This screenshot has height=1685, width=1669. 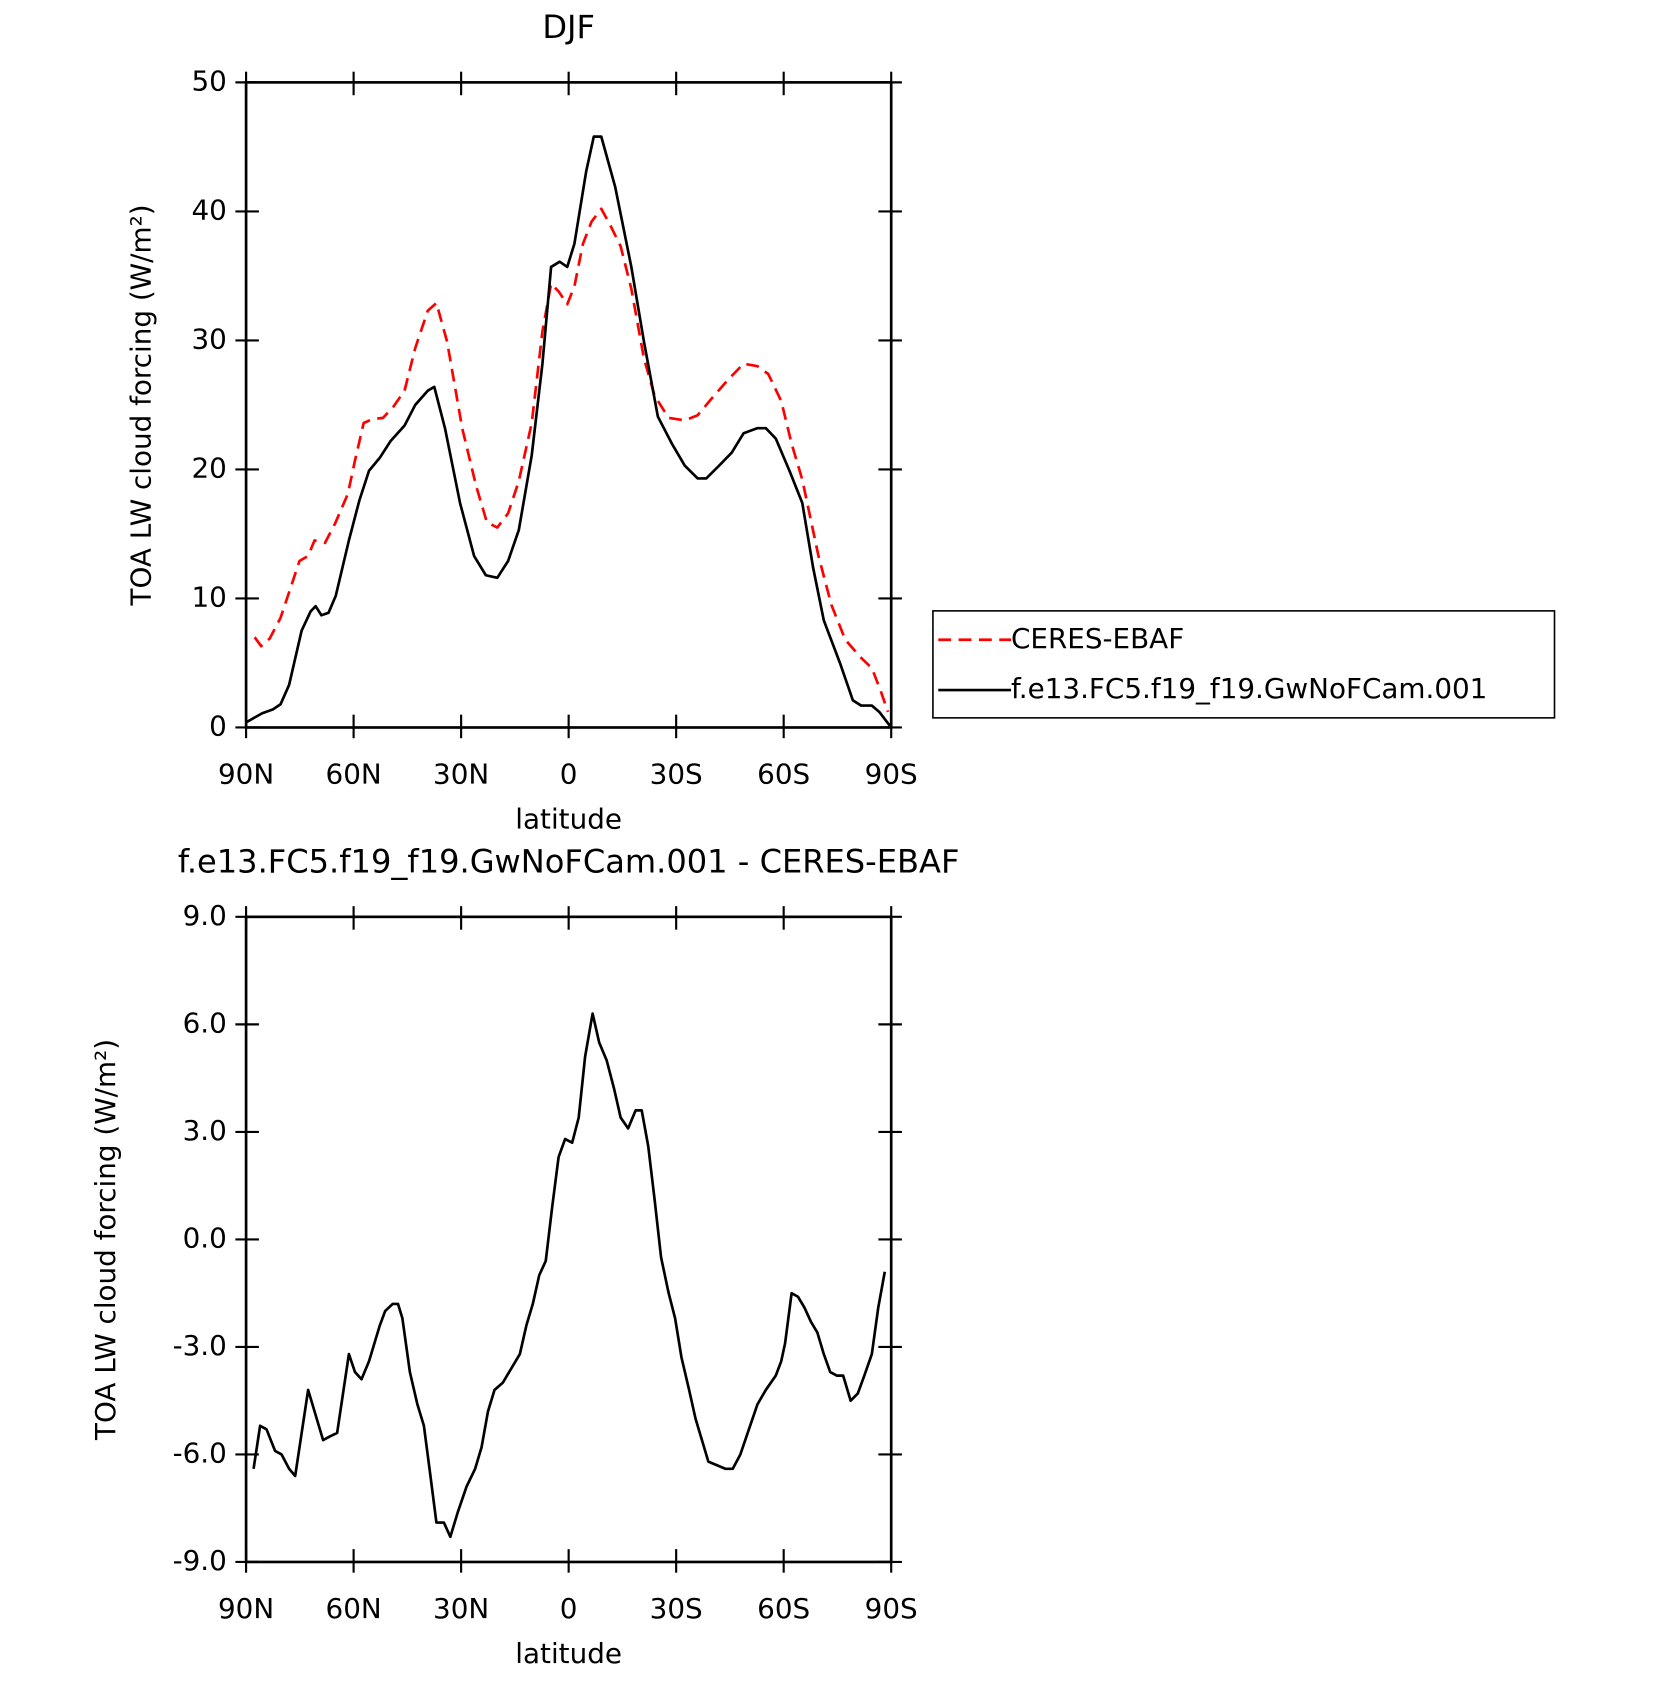 I want to click on y-tick-label: -9.0, so click(x=200, y=1560).